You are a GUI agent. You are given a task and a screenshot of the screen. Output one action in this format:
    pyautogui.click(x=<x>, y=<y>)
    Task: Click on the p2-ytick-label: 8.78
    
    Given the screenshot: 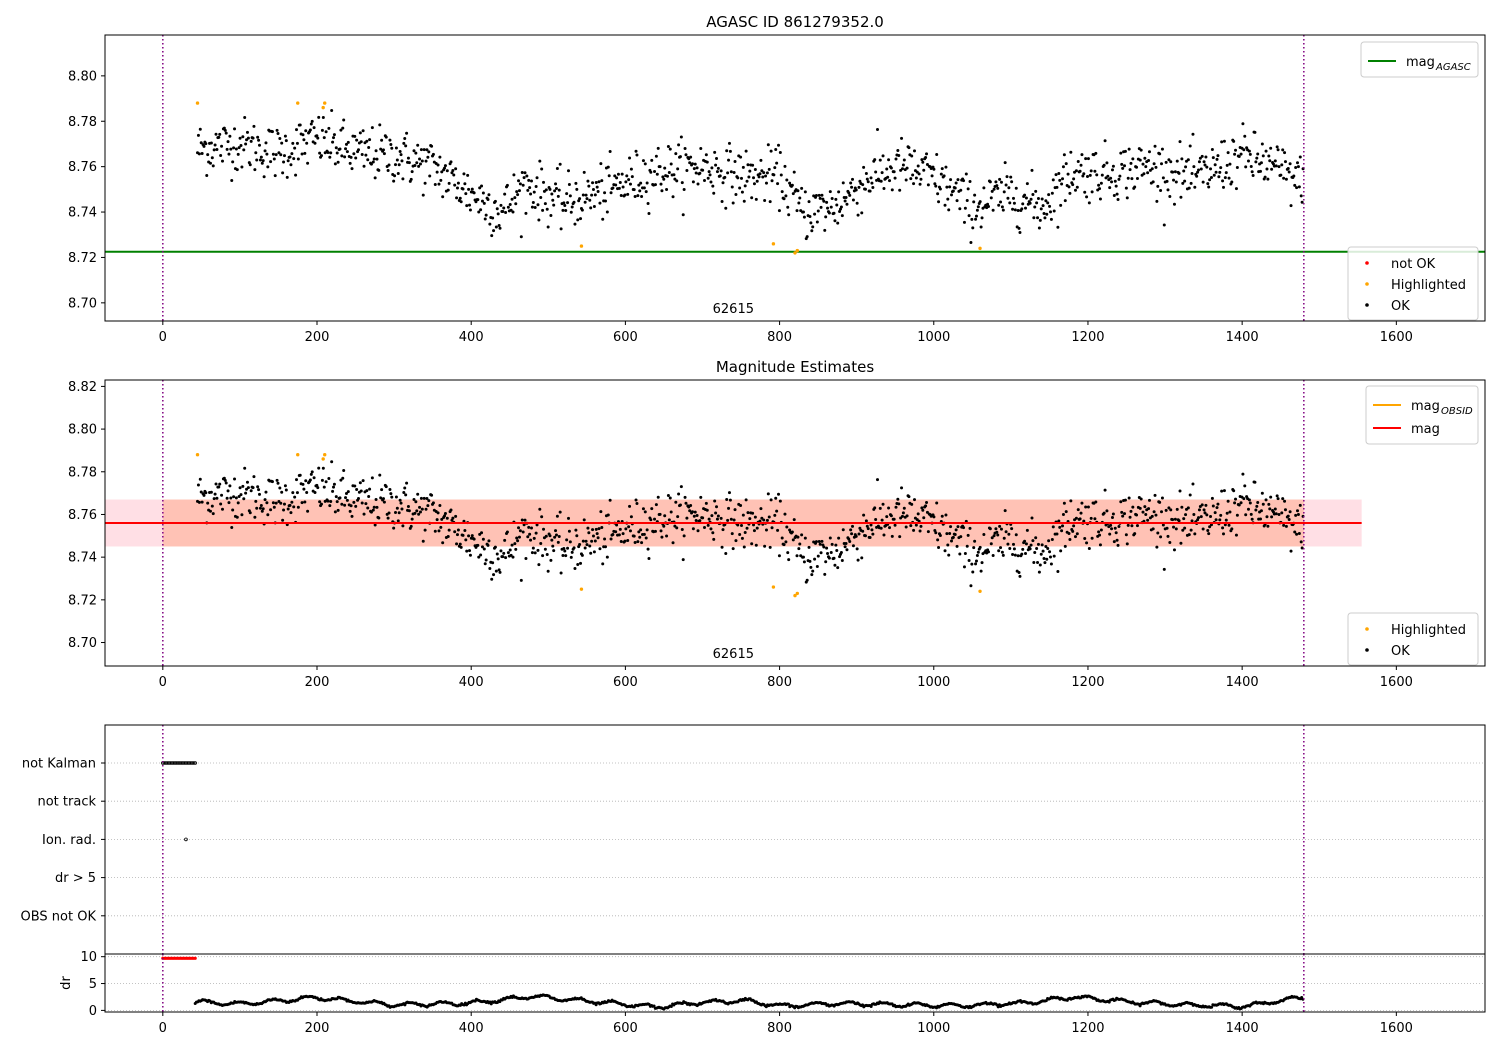 What is the action you would take?
    pyautogui.click(x=82, y=472)
    